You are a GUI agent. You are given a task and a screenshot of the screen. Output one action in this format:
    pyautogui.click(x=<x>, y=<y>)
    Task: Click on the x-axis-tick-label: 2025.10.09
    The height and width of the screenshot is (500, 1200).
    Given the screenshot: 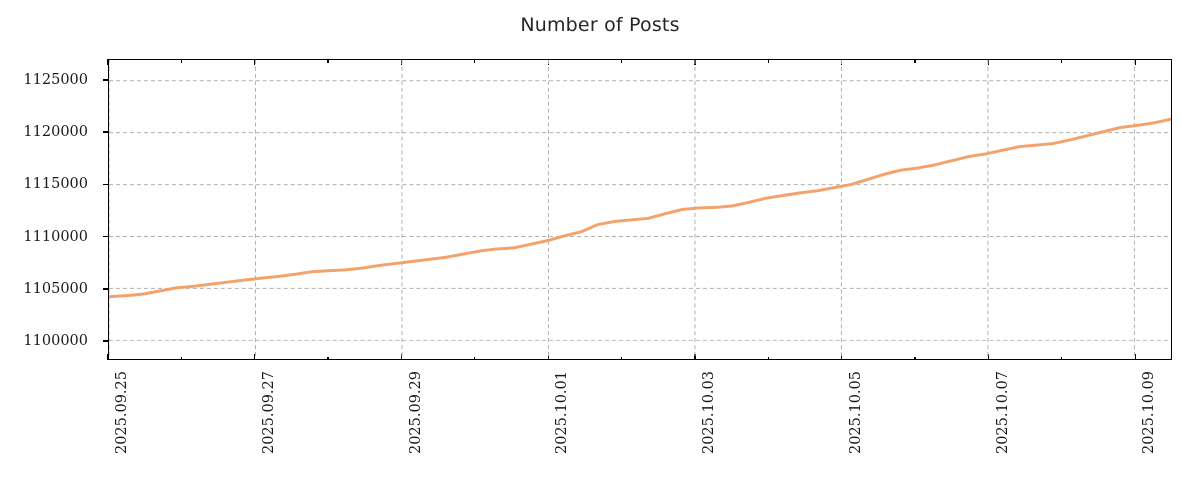 What is the action you would take?
    pyautogui.click(x=1149, y=413)
    